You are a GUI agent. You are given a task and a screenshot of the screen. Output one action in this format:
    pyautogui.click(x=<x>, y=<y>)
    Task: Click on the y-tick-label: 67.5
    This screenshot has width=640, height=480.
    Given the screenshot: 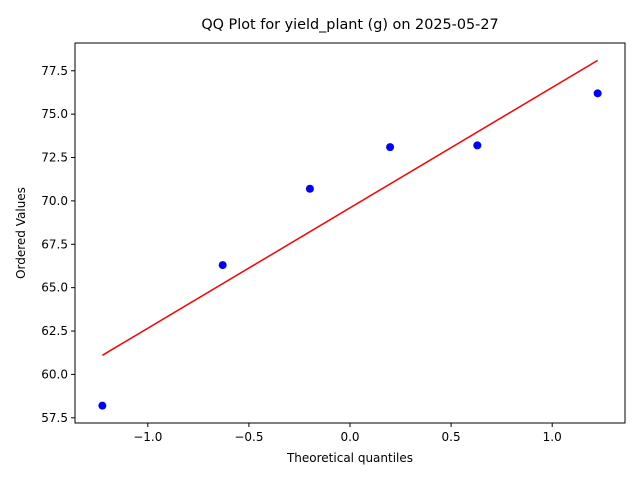 What is the action you would take?
    pyautogui.click(x=54, y=244)
    